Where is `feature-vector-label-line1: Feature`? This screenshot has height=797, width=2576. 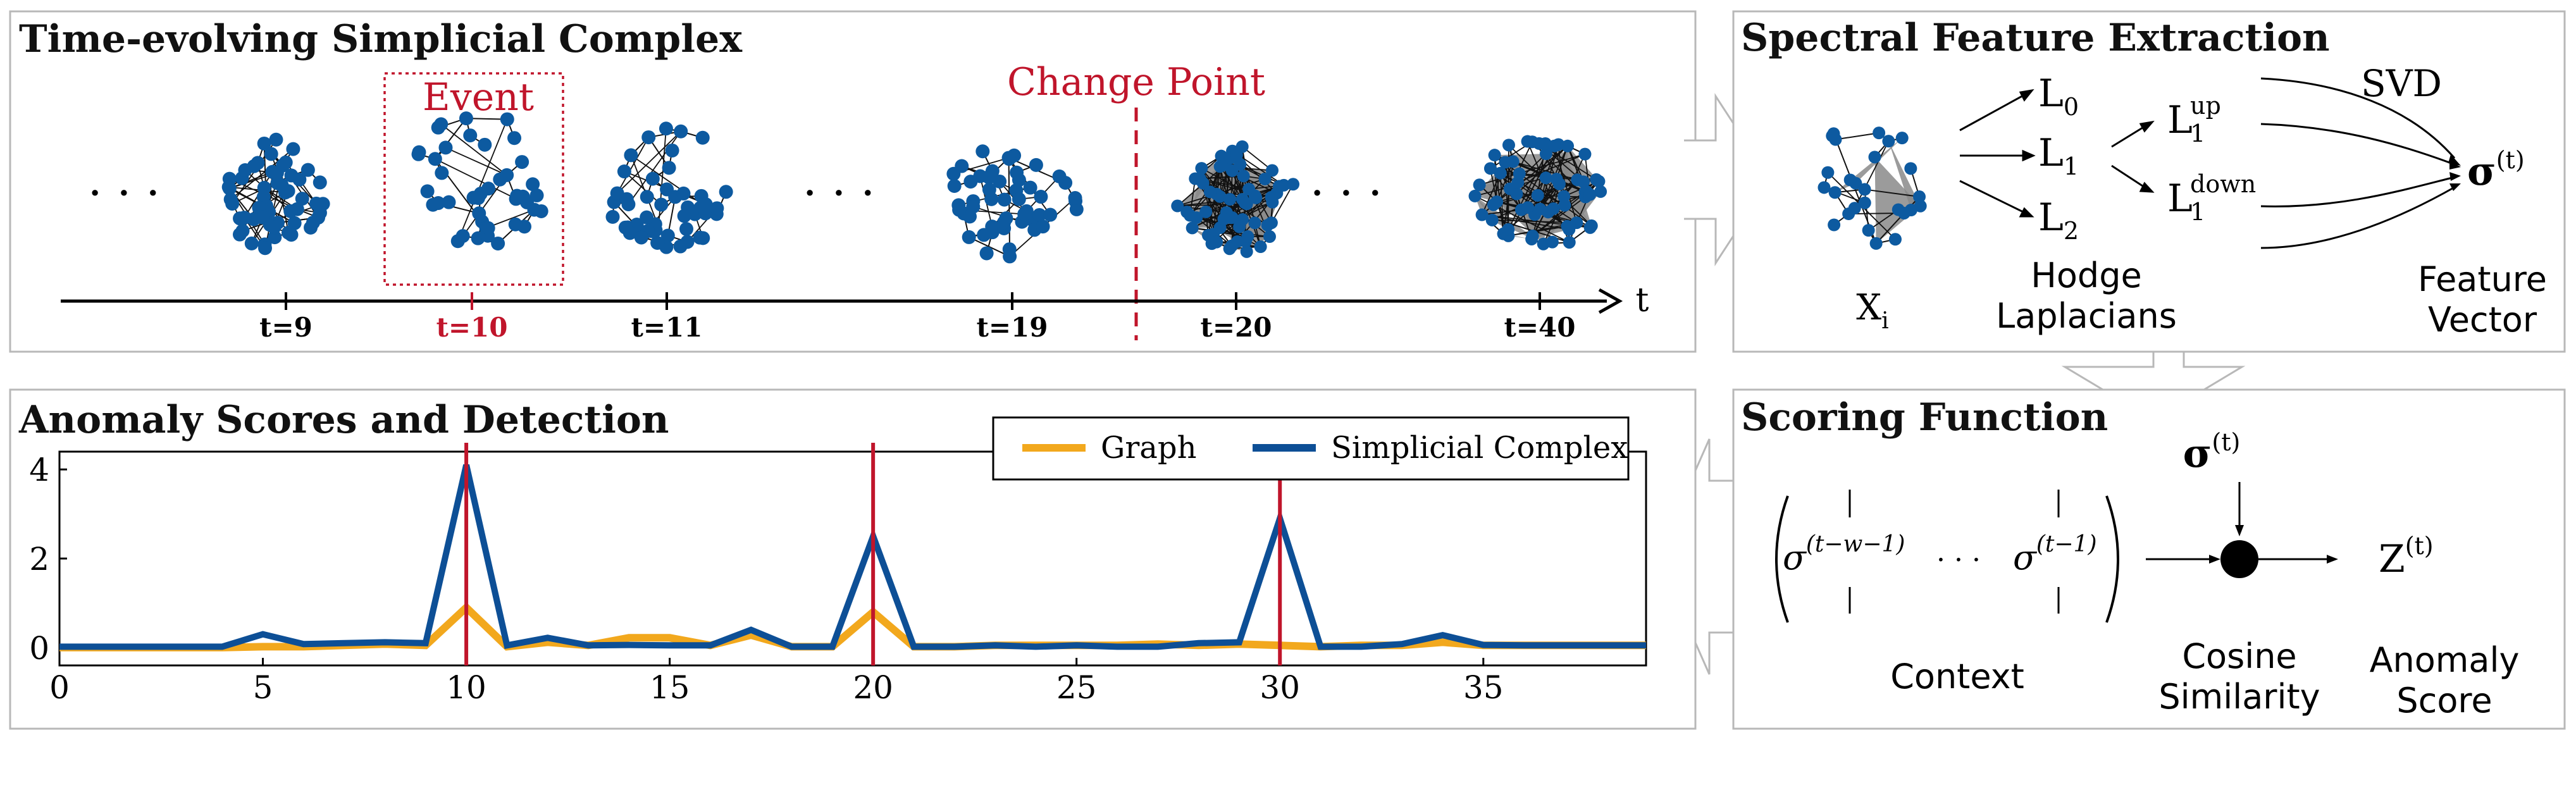 feature-vector-label-line1: Feature is located at coordinates (2483, 279).